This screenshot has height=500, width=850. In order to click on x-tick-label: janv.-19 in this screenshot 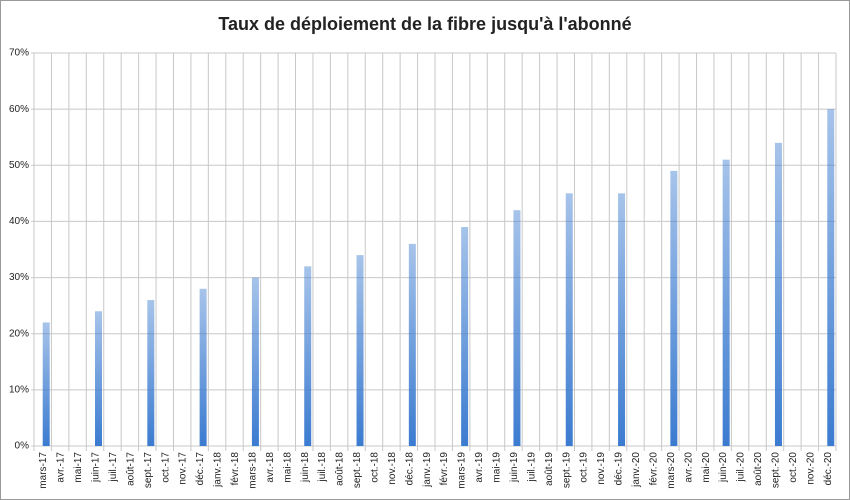, I will do `click(427, 470)`.